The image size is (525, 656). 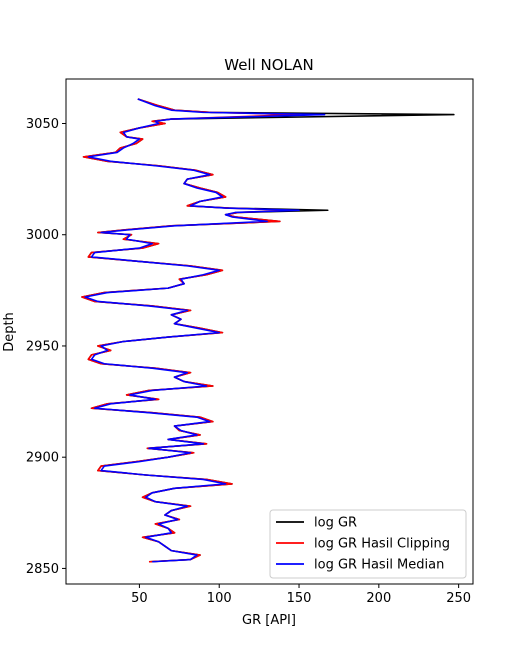 I want to click on y-axis-label: Depth, so click(x=9, y=332).